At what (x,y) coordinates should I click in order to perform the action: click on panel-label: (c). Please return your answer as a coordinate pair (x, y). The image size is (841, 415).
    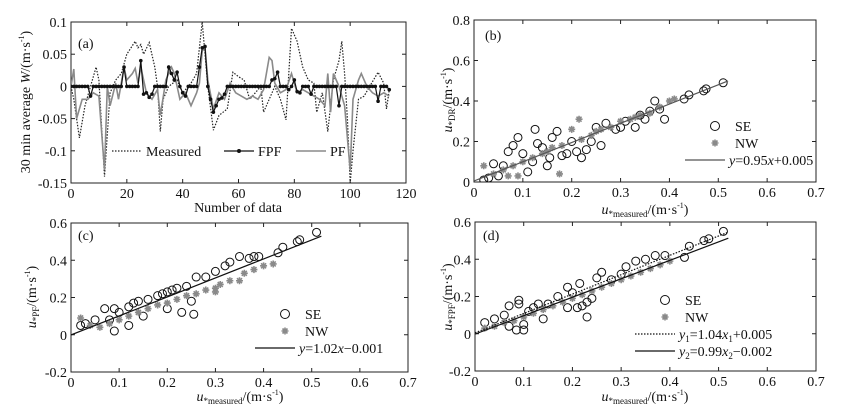
    Looking at the image, I should click on (86, 236).